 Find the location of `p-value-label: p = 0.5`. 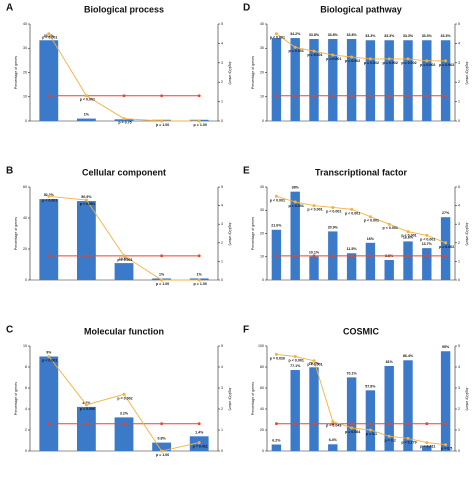

p-value-label: p = 0.5 is located at coordinates (446, 449).